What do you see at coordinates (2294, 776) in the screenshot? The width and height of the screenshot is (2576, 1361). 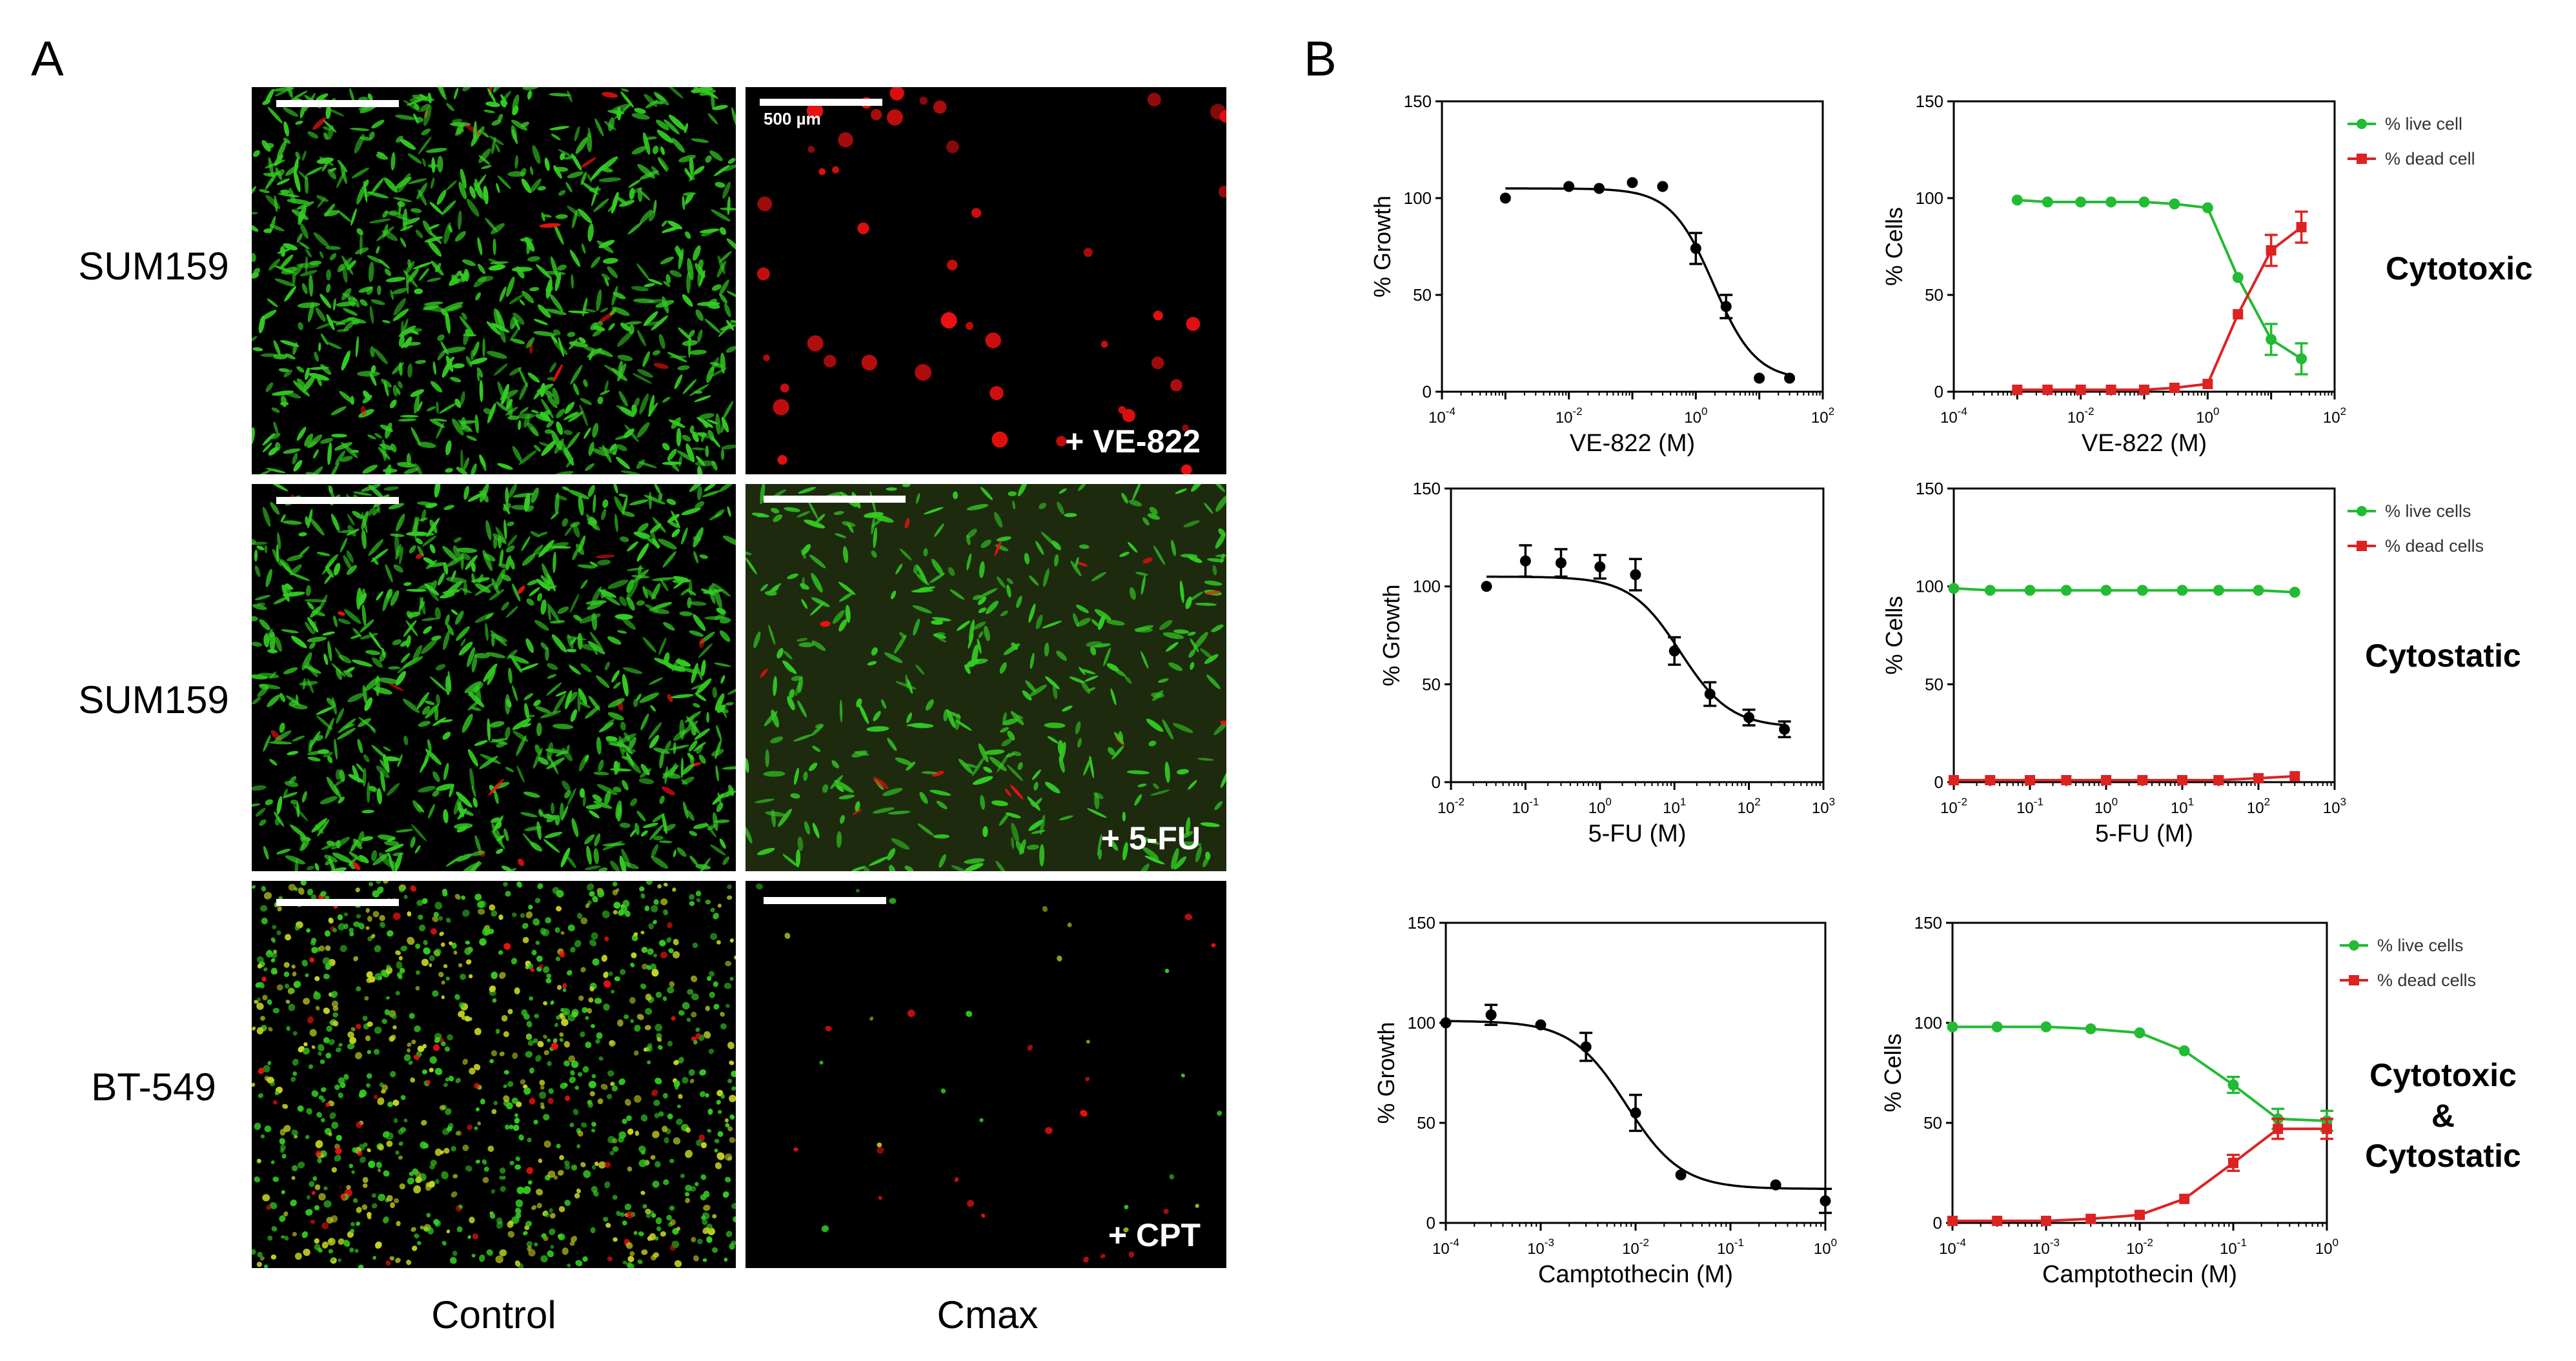 I see `data-point` at bounding box center [2294, 776].